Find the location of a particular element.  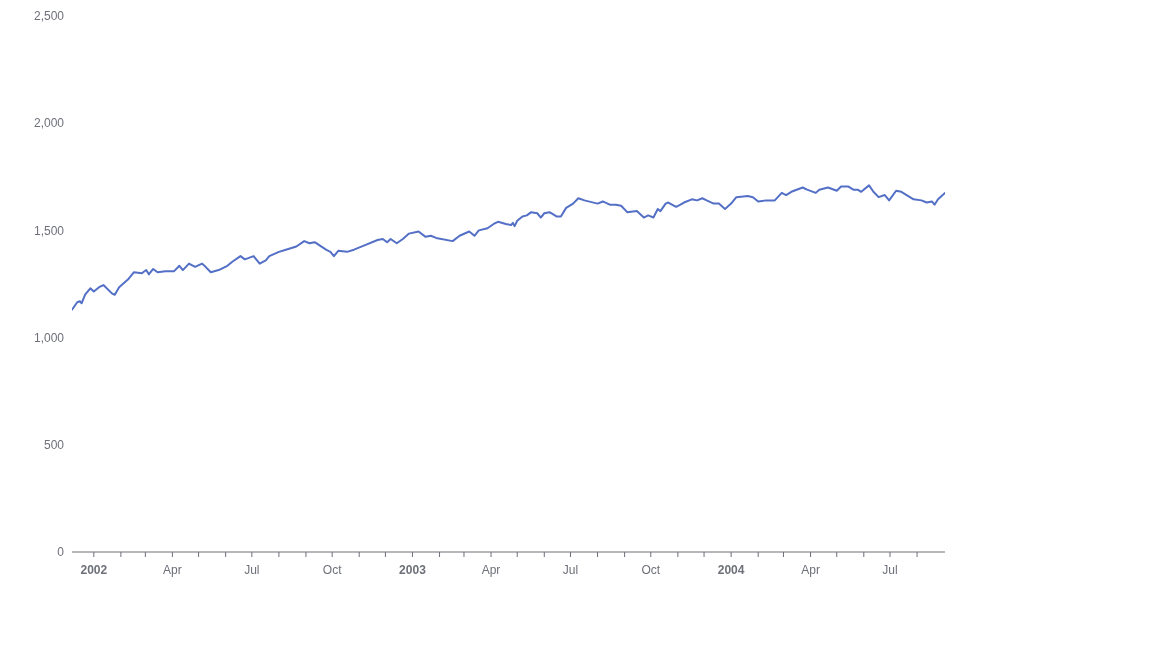

y-tick-label: 2,000 is located at coordinates (49, 123).